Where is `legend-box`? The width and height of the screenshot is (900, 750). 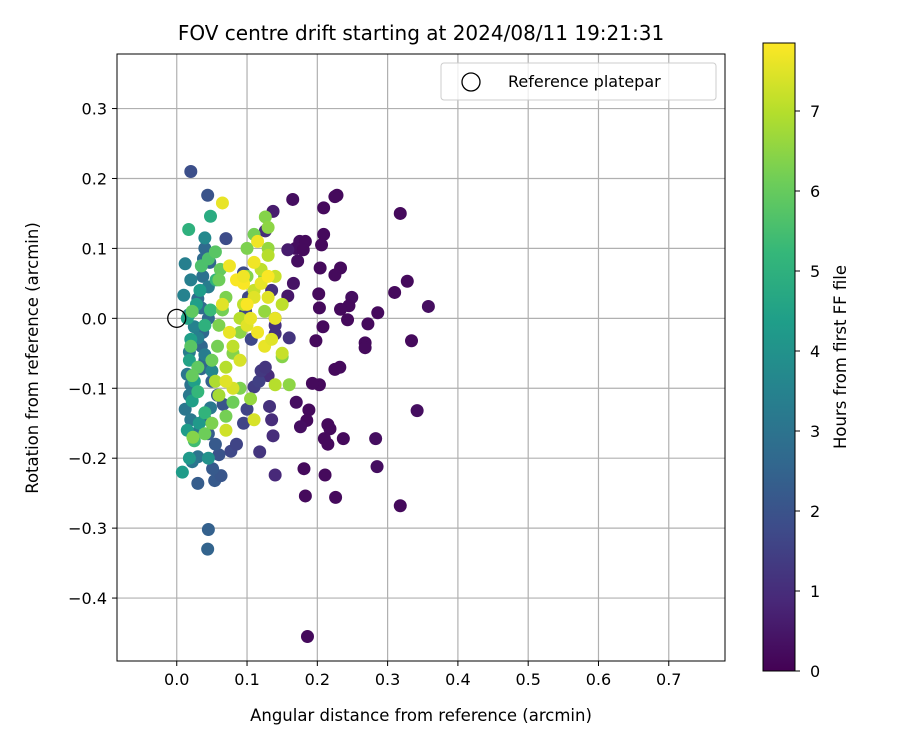
legend-box is located at coordinates (578, 81).